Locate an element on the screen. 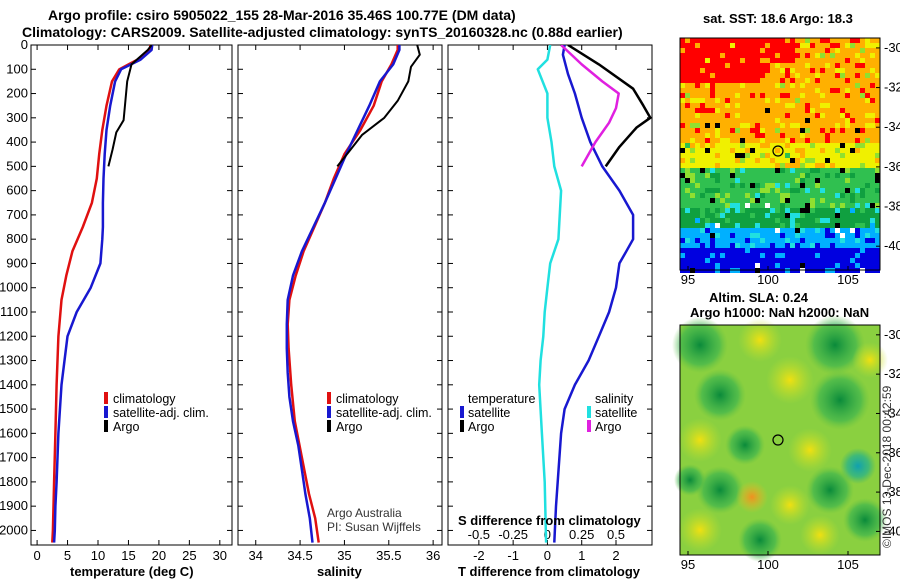 The height and width of the screenshot is (580, 900). legend3-heading-temperature: temperature is located at coordinates (501, 399).